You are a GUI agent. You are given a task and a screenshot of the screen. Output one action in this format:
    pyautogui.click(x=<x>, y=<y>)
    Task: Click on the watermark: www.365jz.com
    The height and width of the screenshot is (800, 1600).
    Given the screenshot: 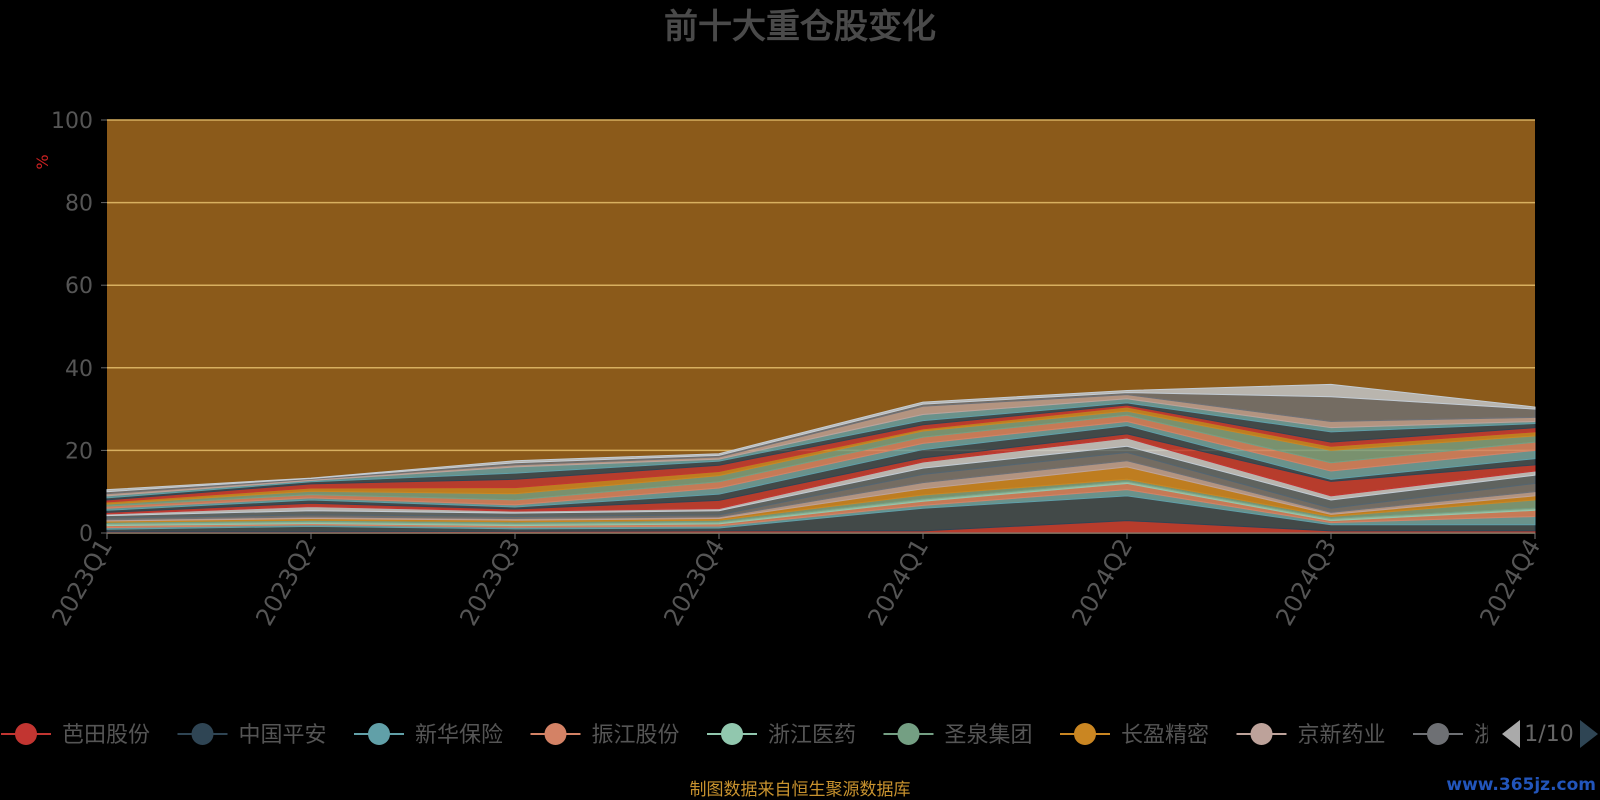 What is the action you would take?
    pyautogui.click(x=1521, y=785)
    